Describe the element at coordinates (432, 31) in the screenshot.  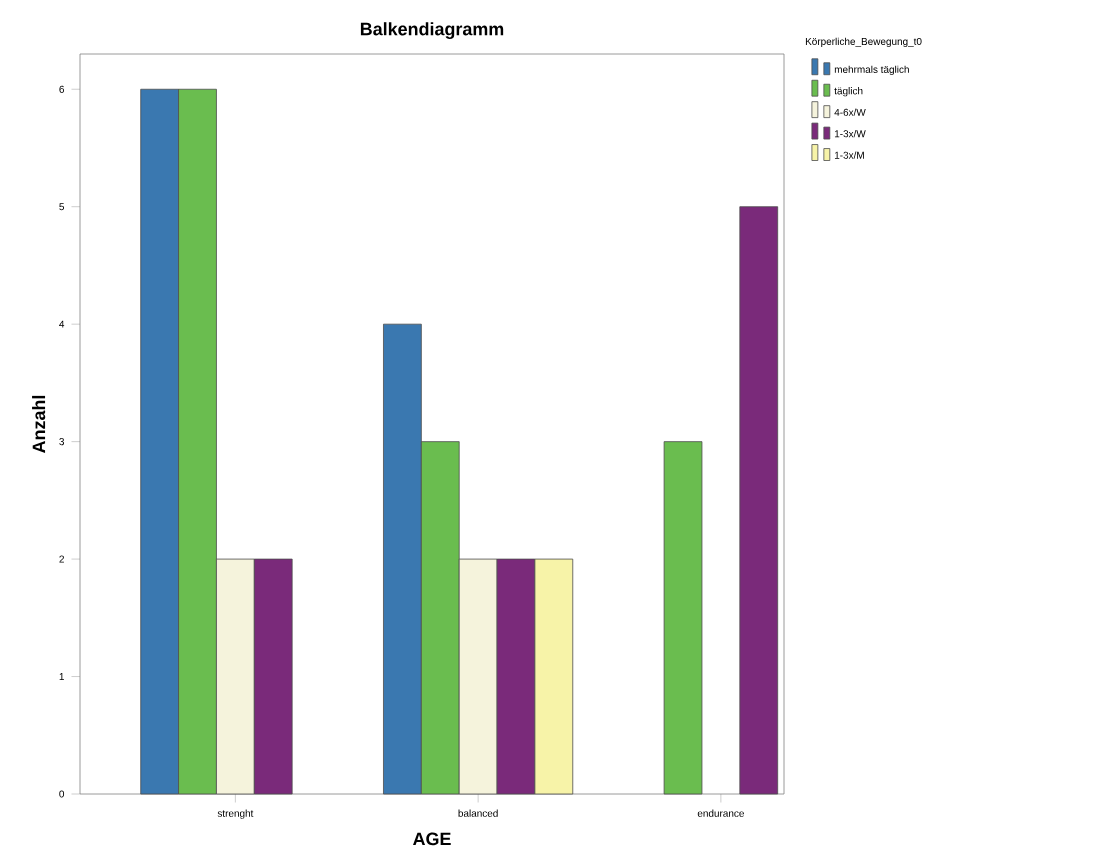
I see `chart-title: Balkendiagramm` at that location.